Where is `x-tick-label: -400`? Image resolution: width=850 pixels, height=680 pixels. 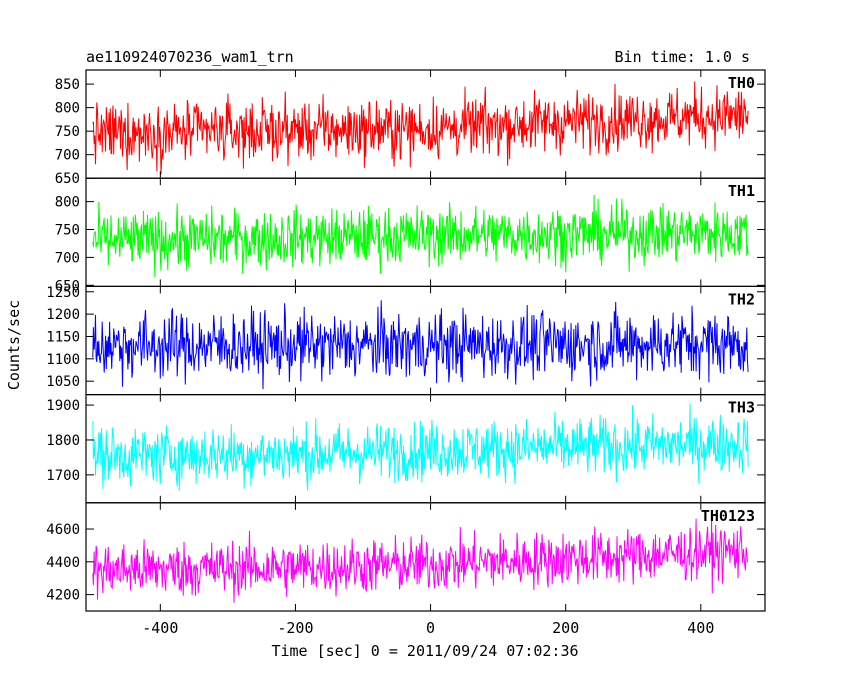
x-tick-label: -400 is located at coordinates (160, 628).